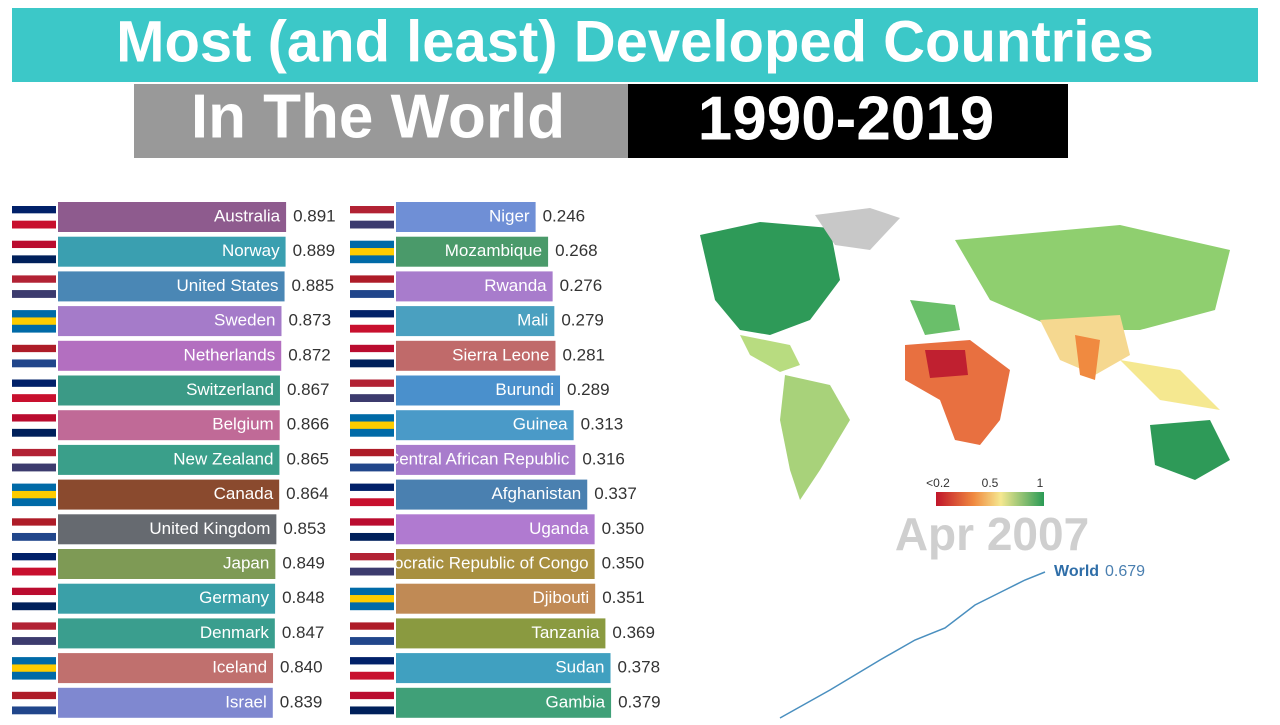  Describe the element at coordinates (230, 354) in the screenshot. I see `bar-label: Netherlands` at that location.